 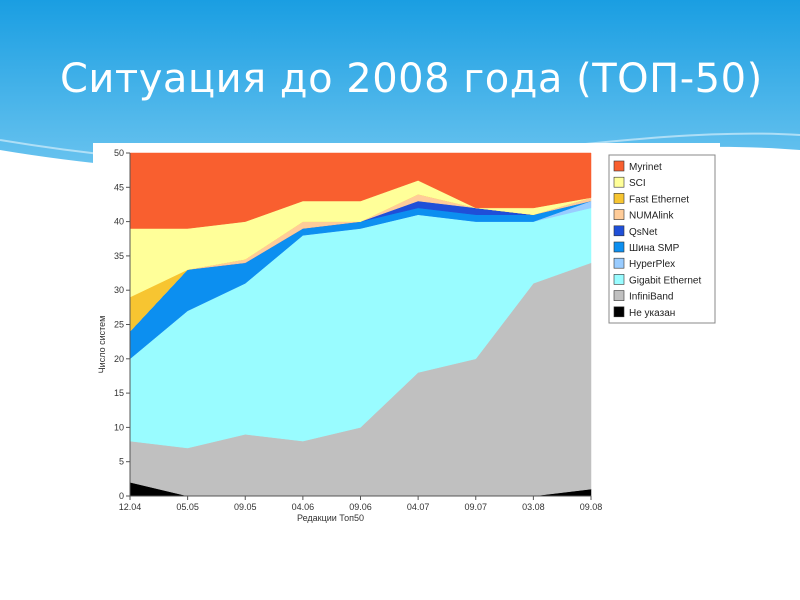 I want to click on legend-label: Не указан, so click(x=652, y=313).